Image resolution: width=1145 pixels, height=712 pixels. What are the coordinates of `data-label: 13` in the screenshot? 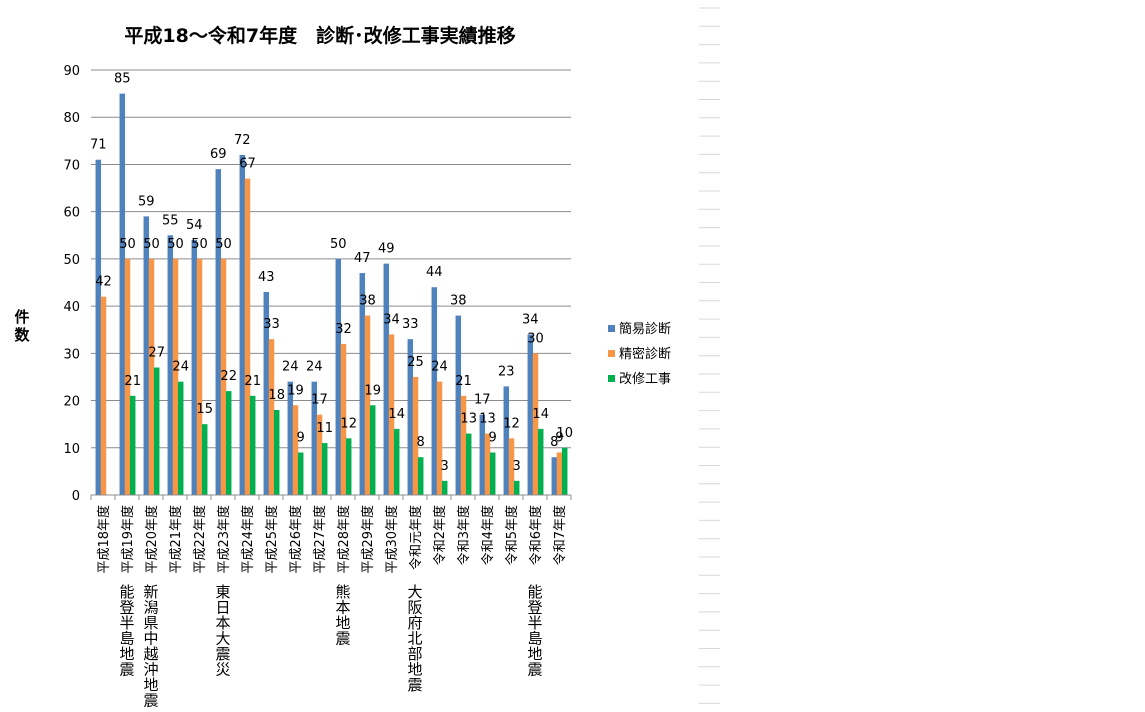 It's located at (487, 419).